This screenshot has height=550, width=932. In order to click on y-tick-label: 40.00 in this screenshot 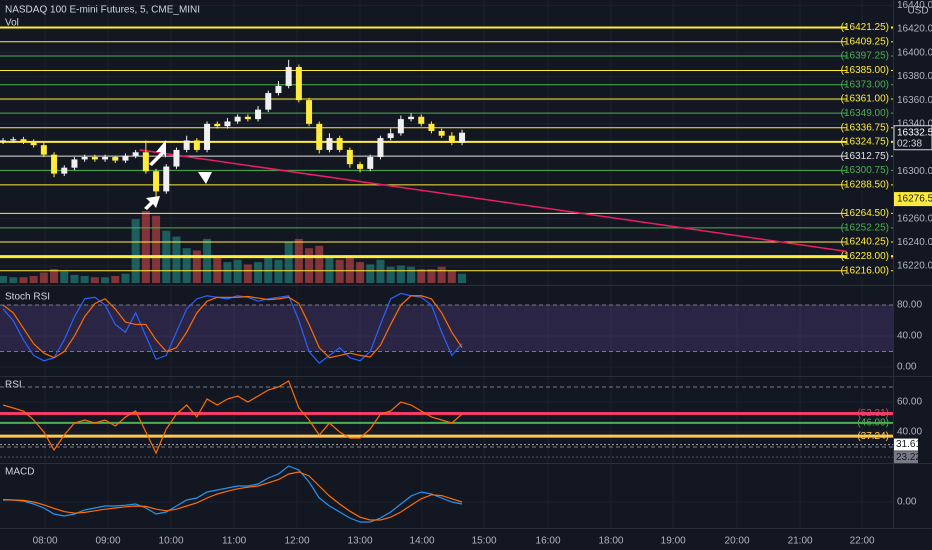, I will do `click(909, 432)`.